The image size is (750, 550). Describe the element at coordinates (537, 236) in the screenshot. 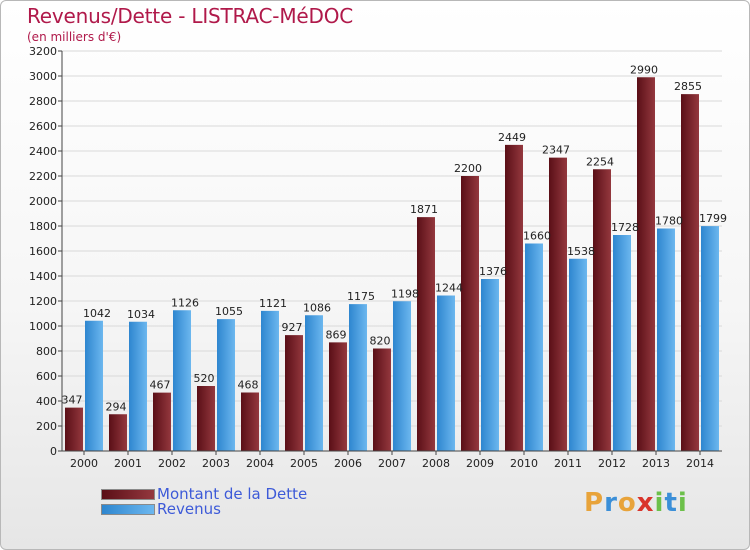

I see `revenus-value-label: 1660` at that location.